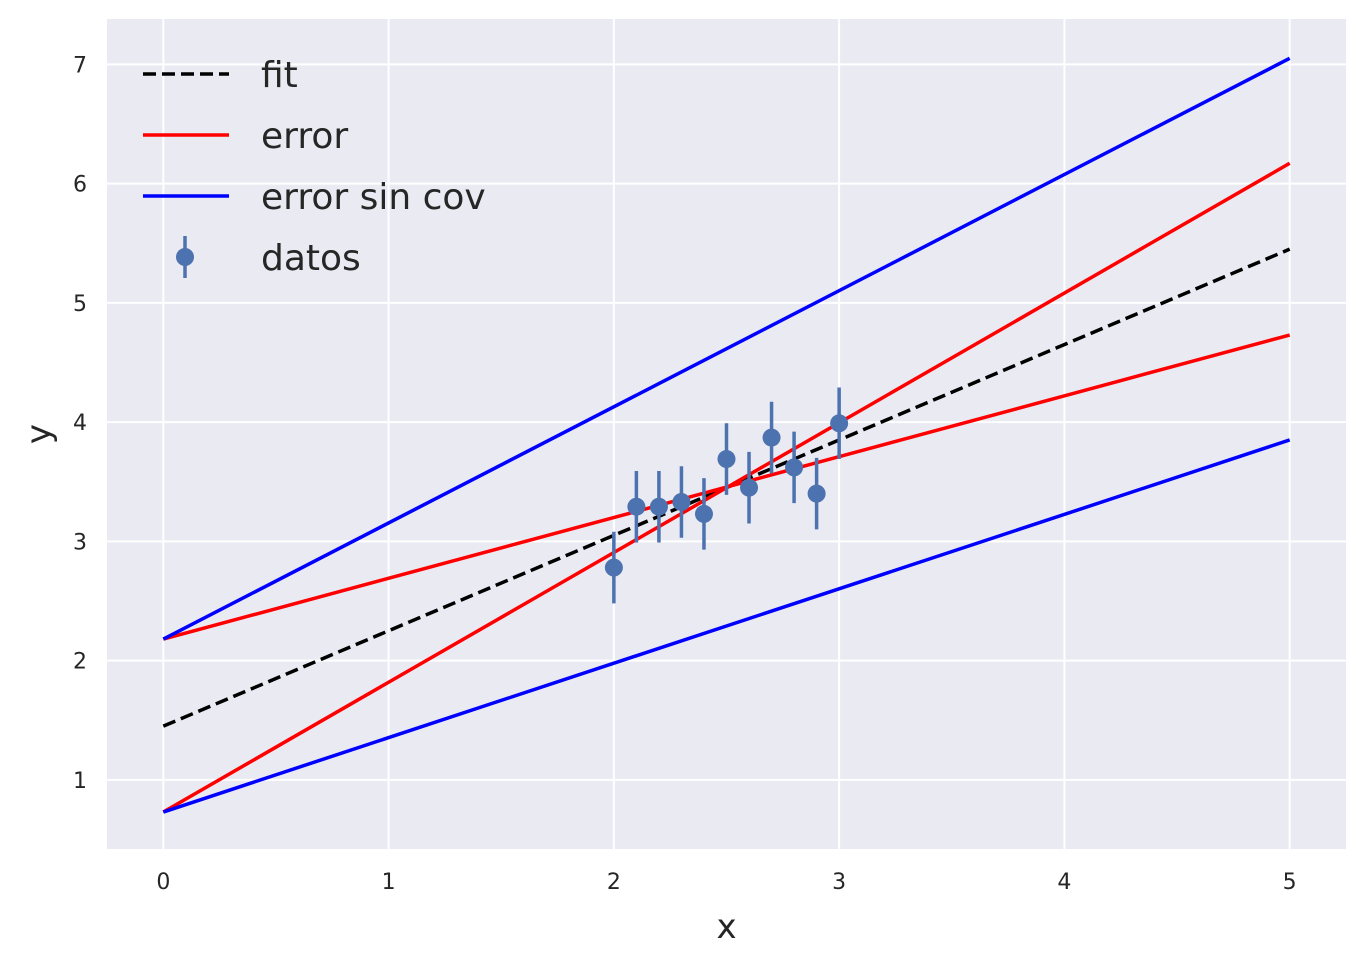 The width and height of the screenshot is (1366, 967). What do you see at coordinates (80, 185) in the screenshot?
I see `y-tick-label: 6` at bounding box center [80, 185].